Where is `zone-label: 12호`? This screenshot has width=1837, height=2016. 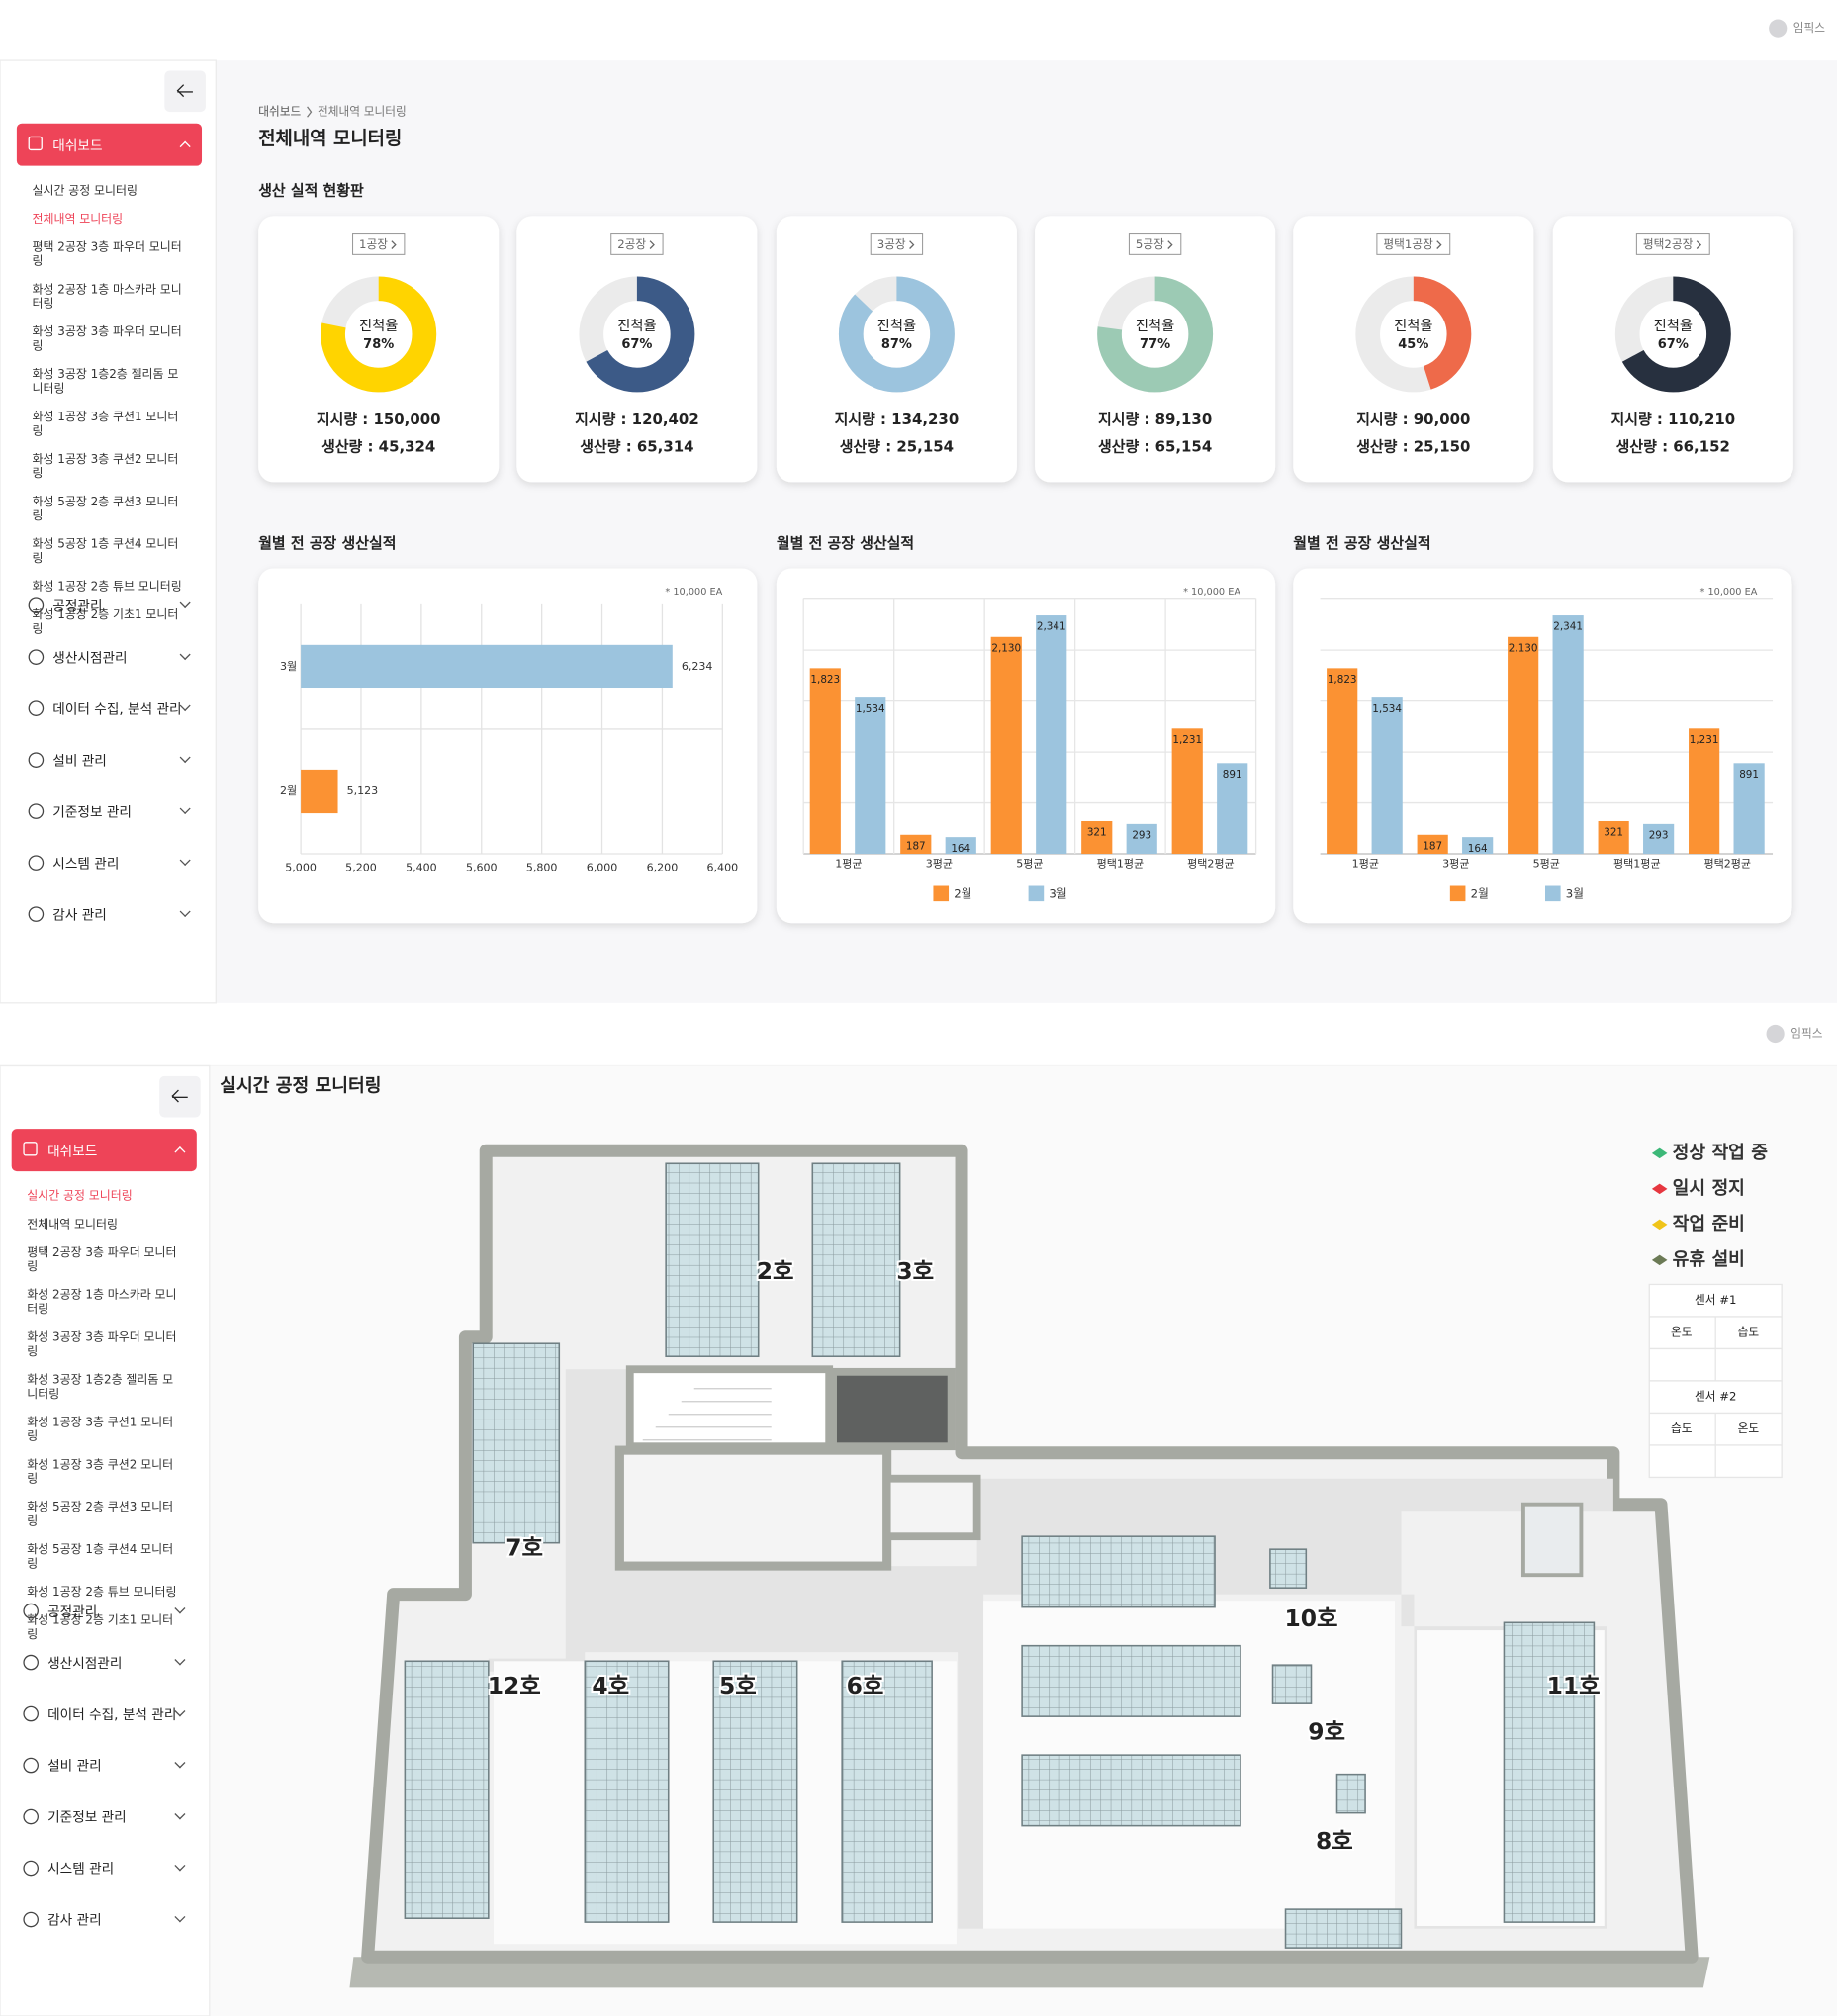 zone-label: 12호 is located at coordinates (515, 1685).